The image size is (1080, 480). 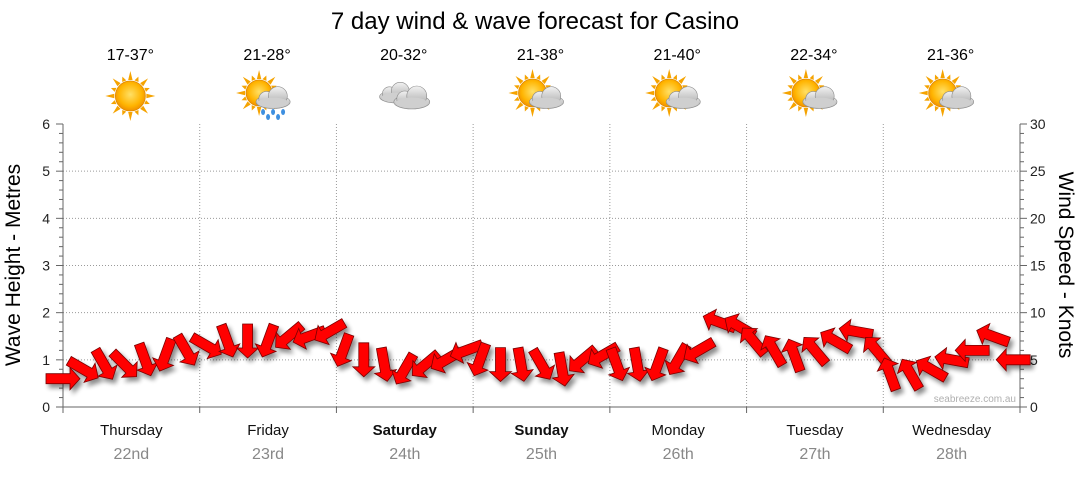 I want to click on temperature-range: 21-38°, so click(x=540, y=55).